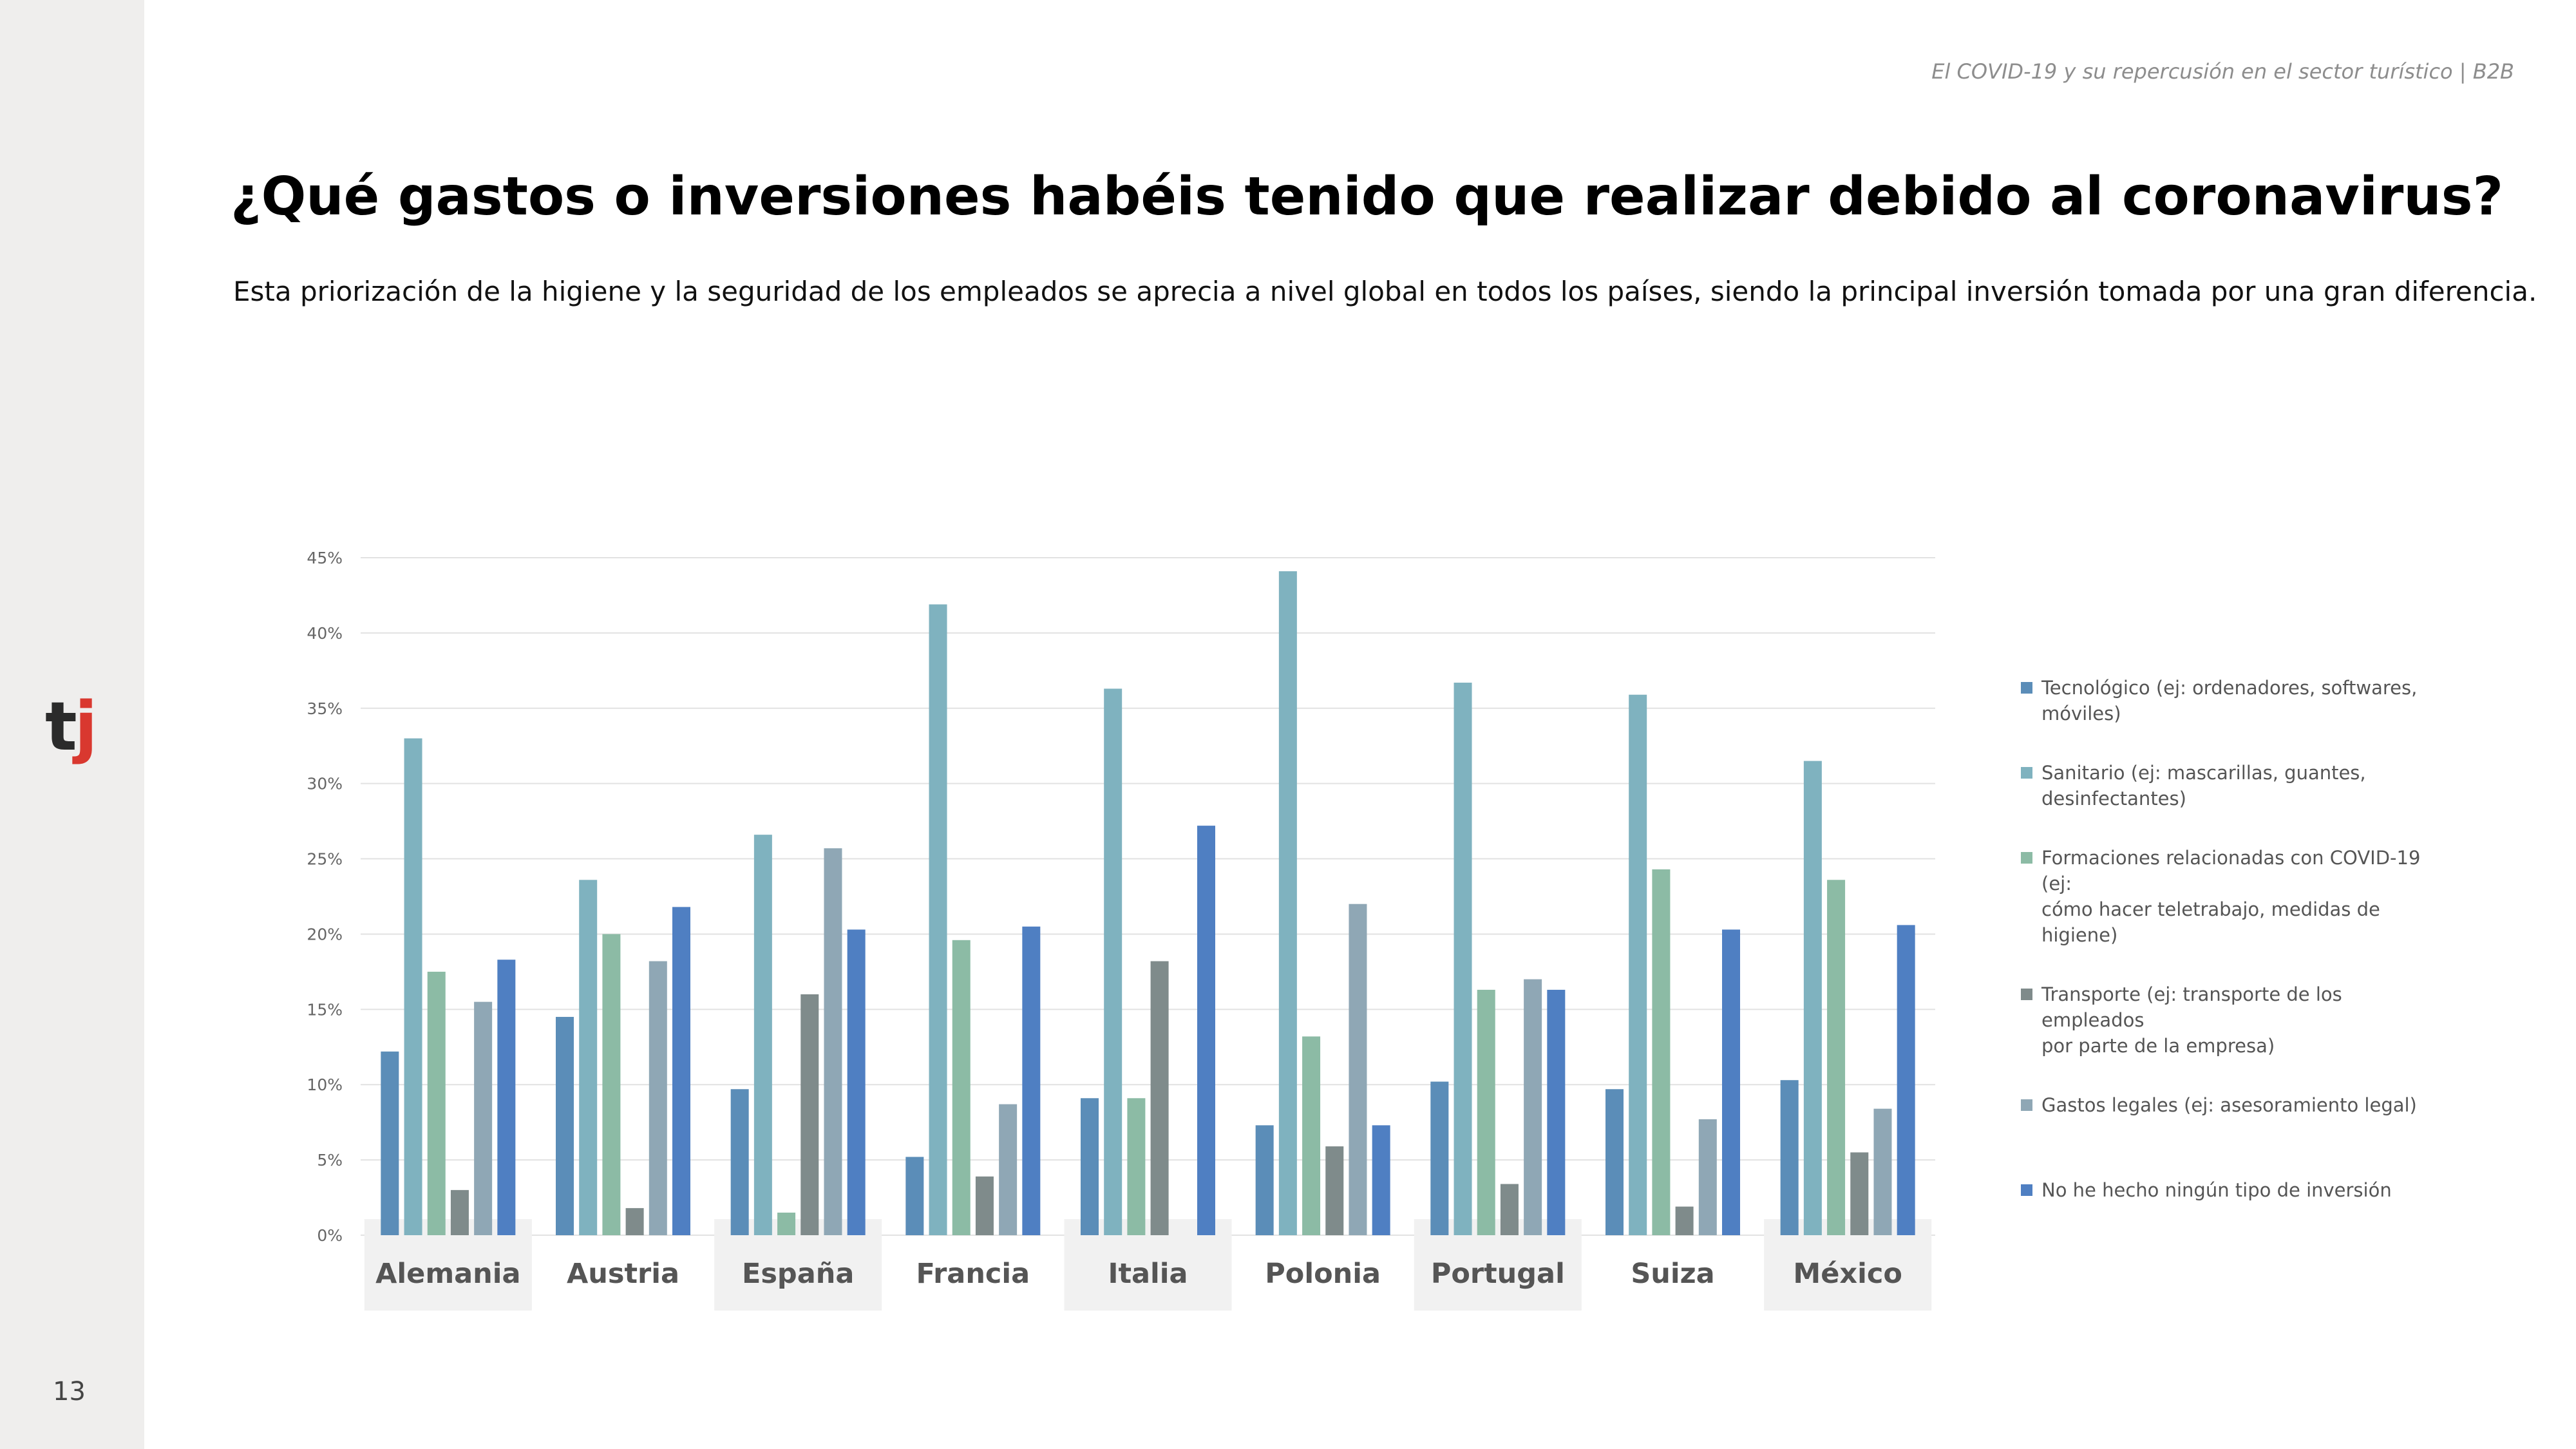 This screenshot has height=1449, width=2576. I want to click on x-category-label: Suiza, so click(1673, 1274).